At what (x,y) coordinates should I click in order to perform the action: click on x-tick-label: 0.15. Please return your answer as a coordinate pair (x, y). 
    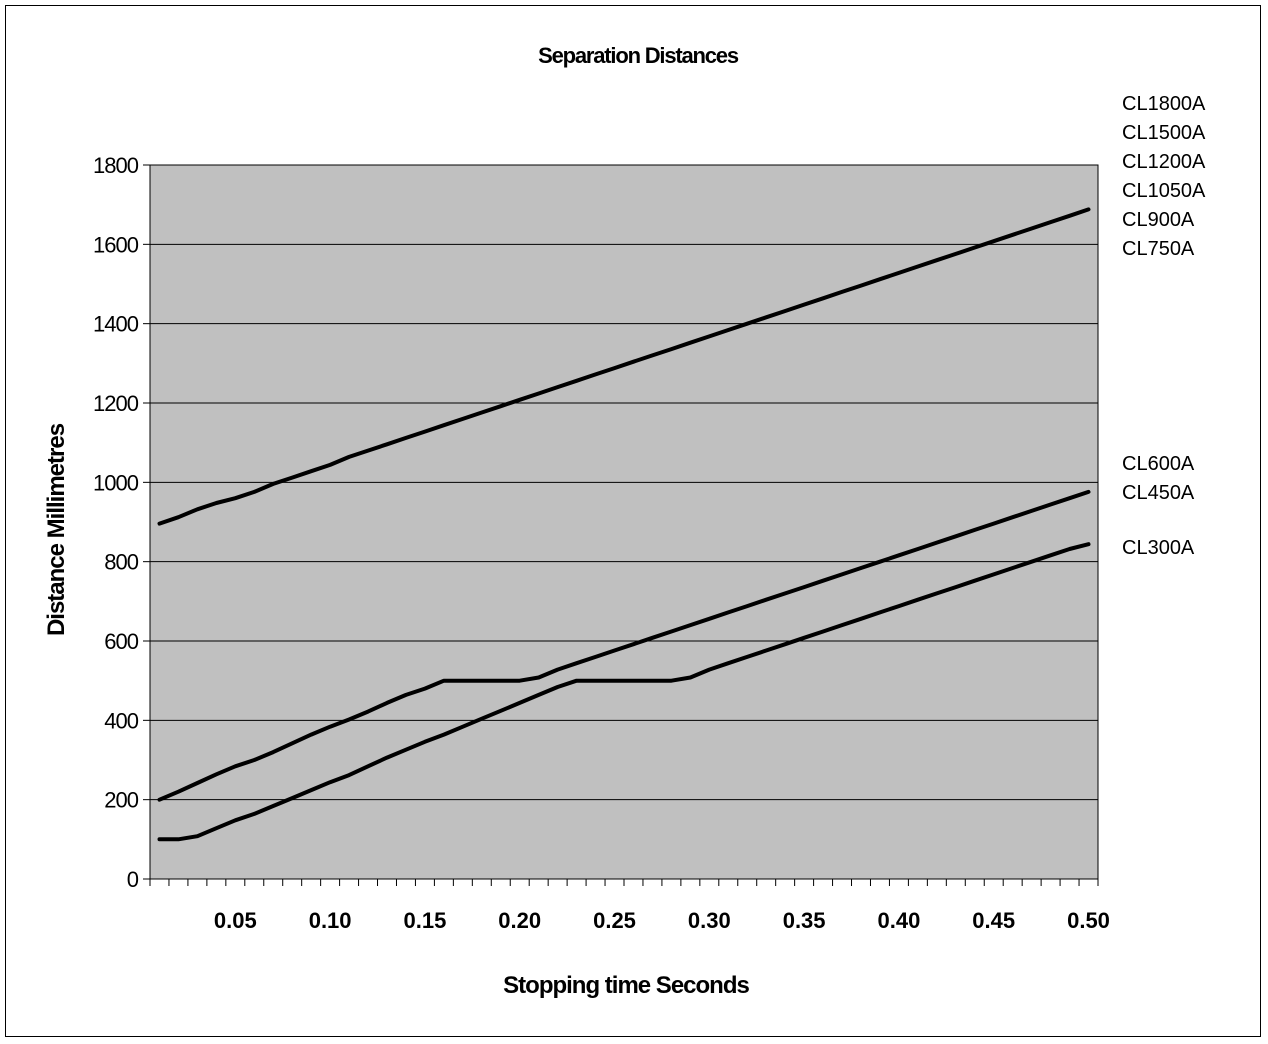
    Looking at the image, I should click on (425, 920).